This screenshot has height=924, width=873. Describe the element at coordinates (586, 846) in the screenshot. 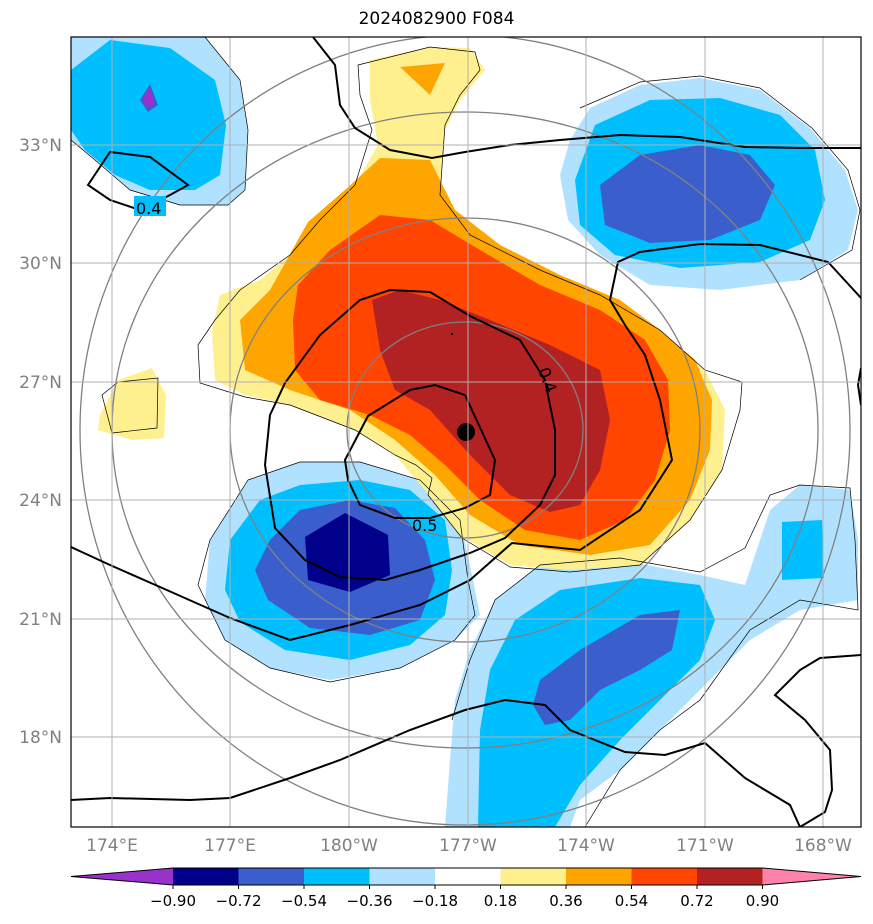

I see `lon-label-174w: 174°W` at that location.